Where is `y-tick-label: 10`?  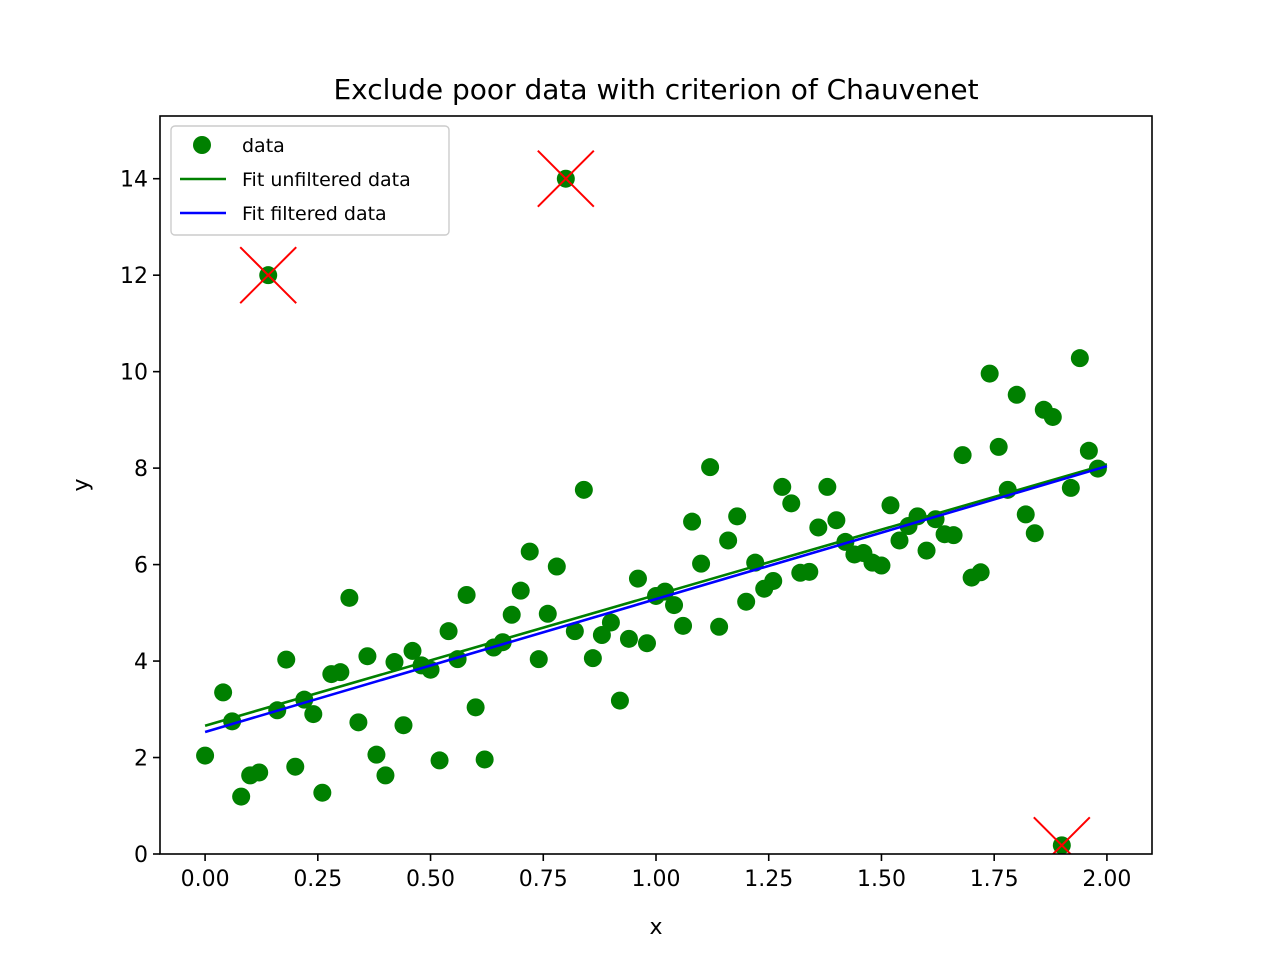
y-tick-label: 10 is located at coordinates (134, 373).